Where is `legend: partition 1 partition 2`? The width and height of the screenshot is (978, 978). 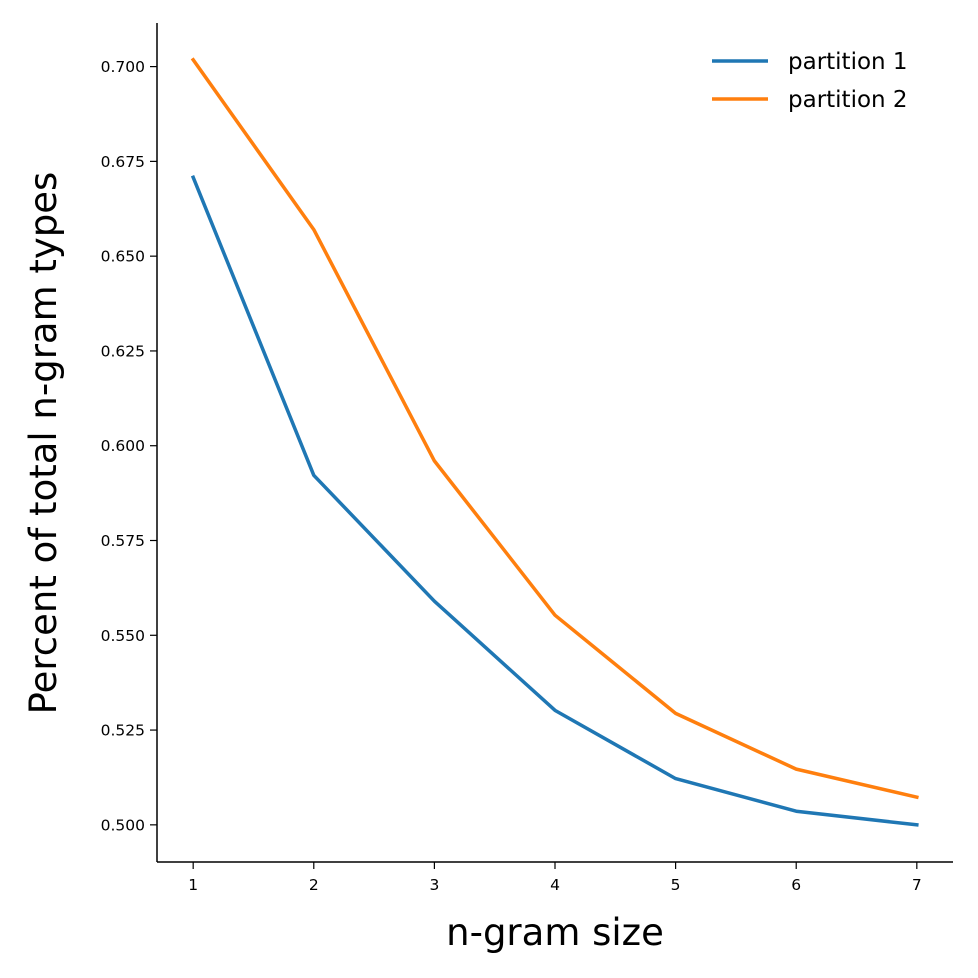 legend: partition 1 partition 2 is located at coordinates (810, 81).